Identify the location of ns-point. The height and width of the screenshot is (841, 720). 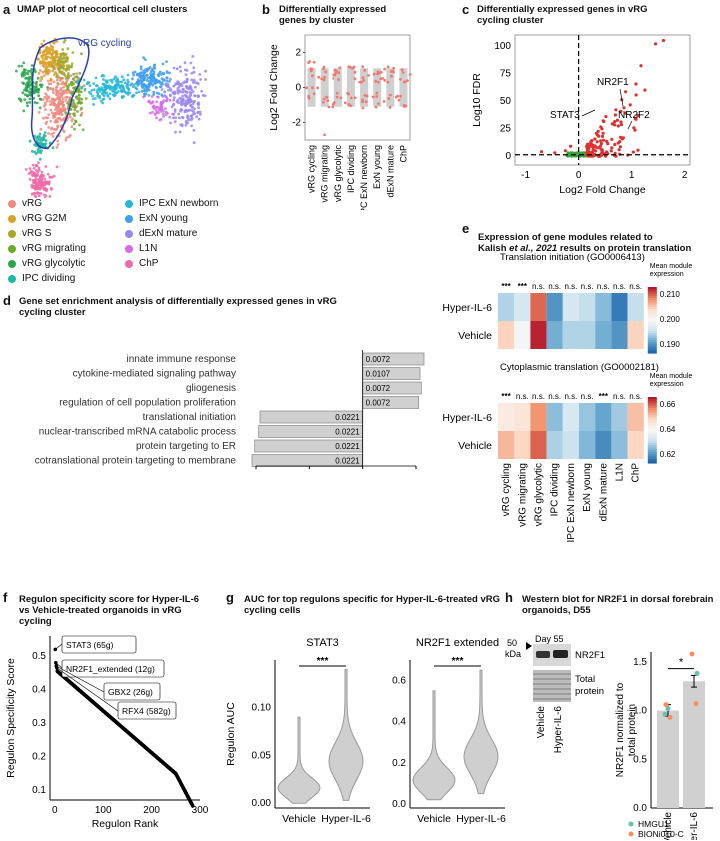
(577, 155).